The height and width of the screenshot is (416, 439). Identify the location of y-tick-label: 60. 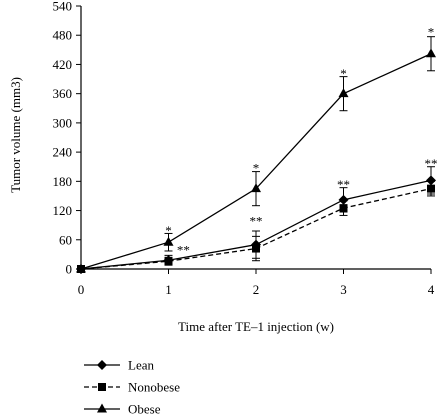
(65, 239).